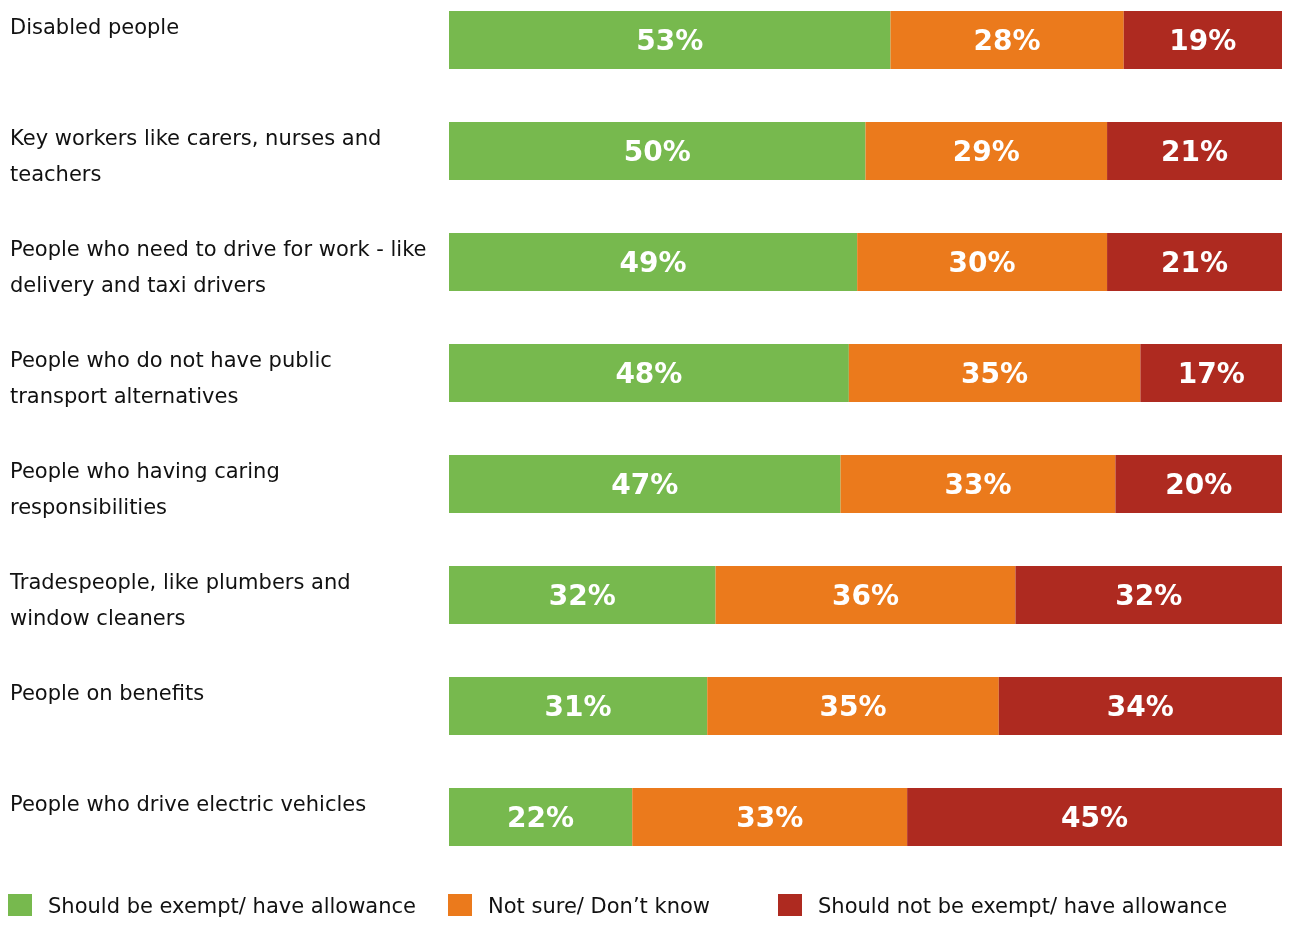 This screenshot has width=1308, height=930. I want to click on data-label: 30%, so click(982, 262).